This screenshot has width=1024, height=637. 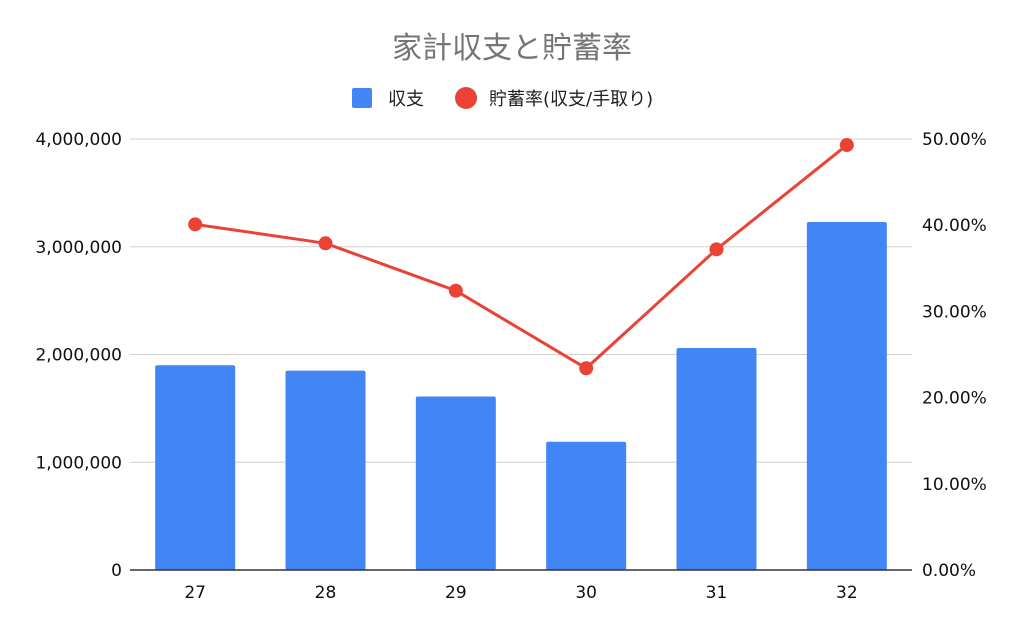 I want to click on right-tick-label: 50.00%, so click(x=954, y=140).